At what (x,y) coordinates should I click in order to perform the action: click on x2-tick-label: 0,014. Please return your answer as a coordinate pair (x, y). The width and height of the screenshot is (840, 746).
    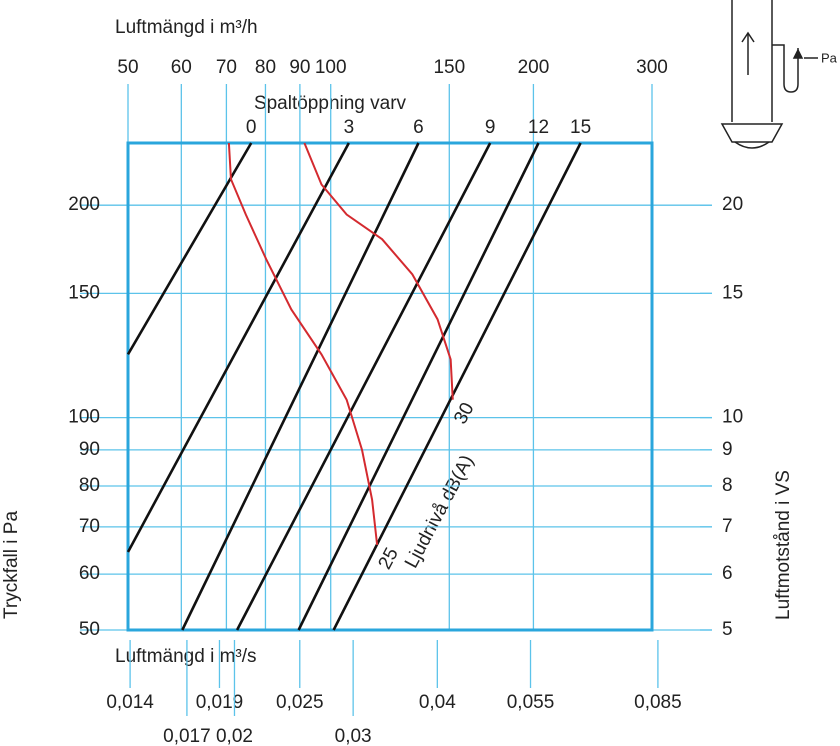
    Looking at the image, I should click on (130, 702).